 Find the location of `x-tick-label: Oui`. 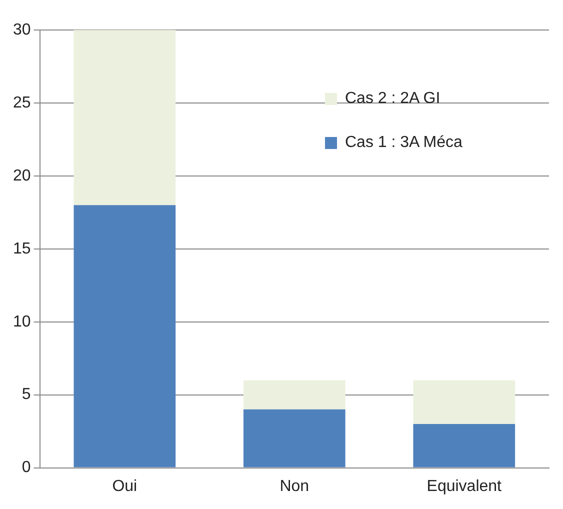

x-tick-label: Oui is located at coordinates (125, 486).